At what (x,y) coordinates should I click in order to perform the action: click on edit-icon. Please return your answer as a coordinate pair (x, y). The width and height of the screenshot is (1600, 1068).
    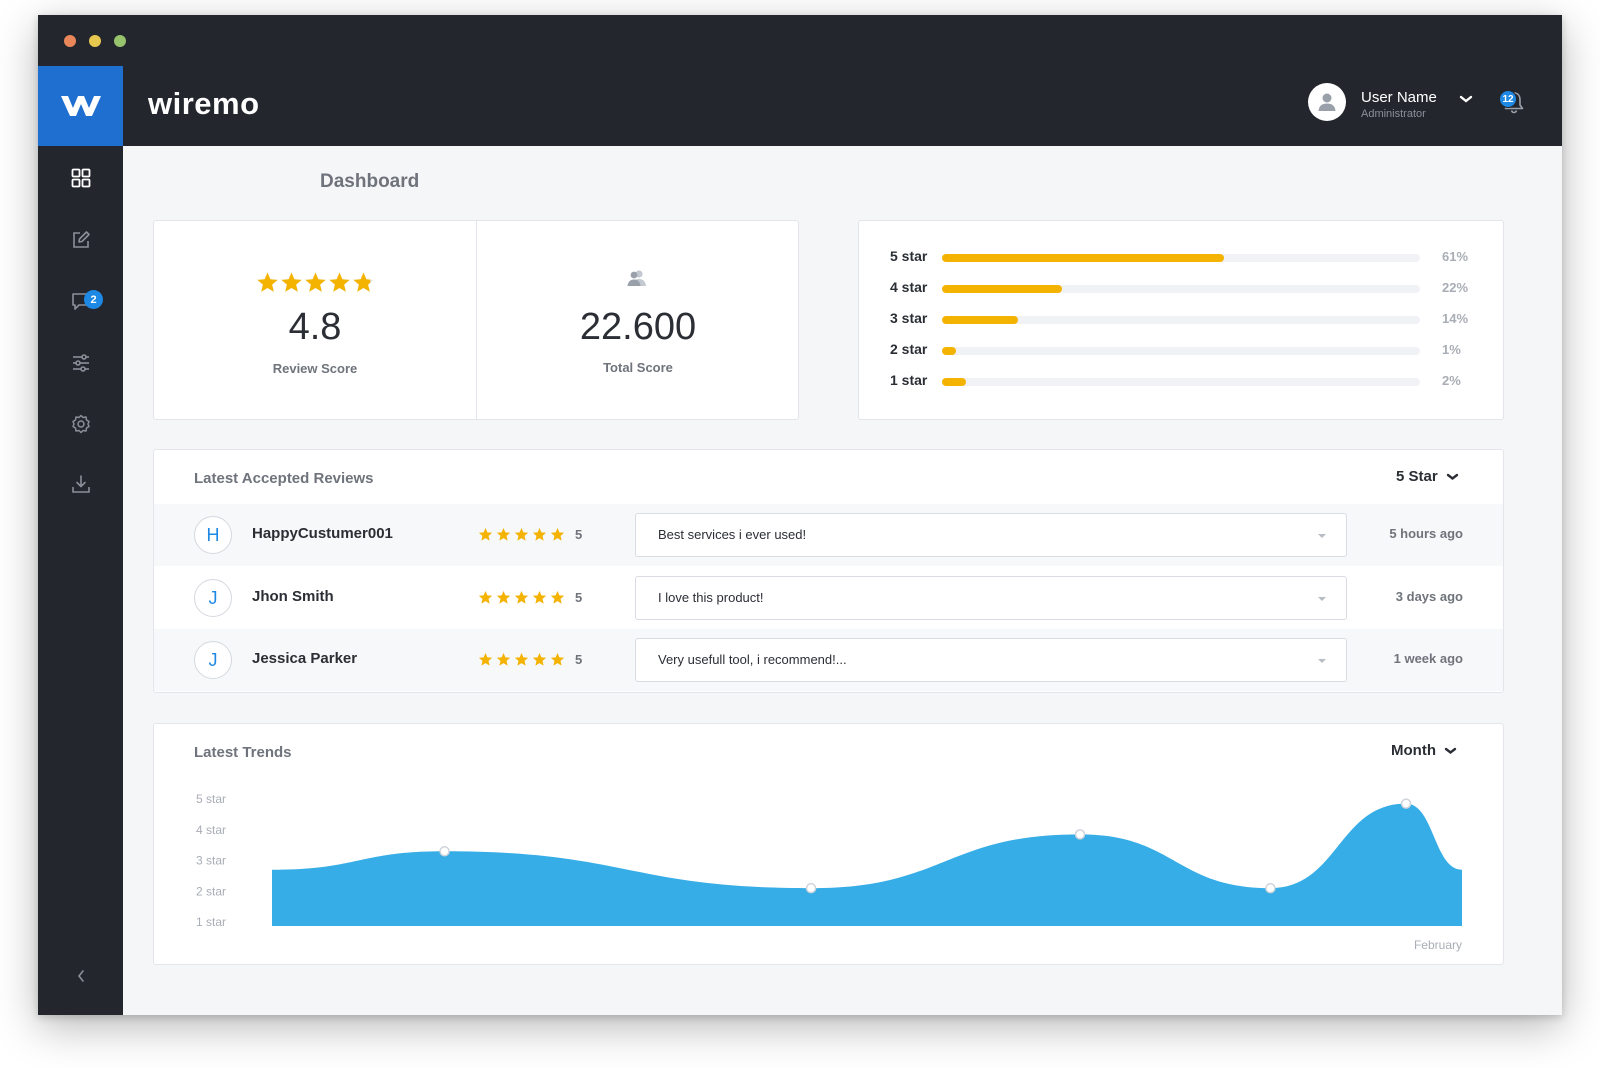
    Looking at the image, I should click on (81, 239).